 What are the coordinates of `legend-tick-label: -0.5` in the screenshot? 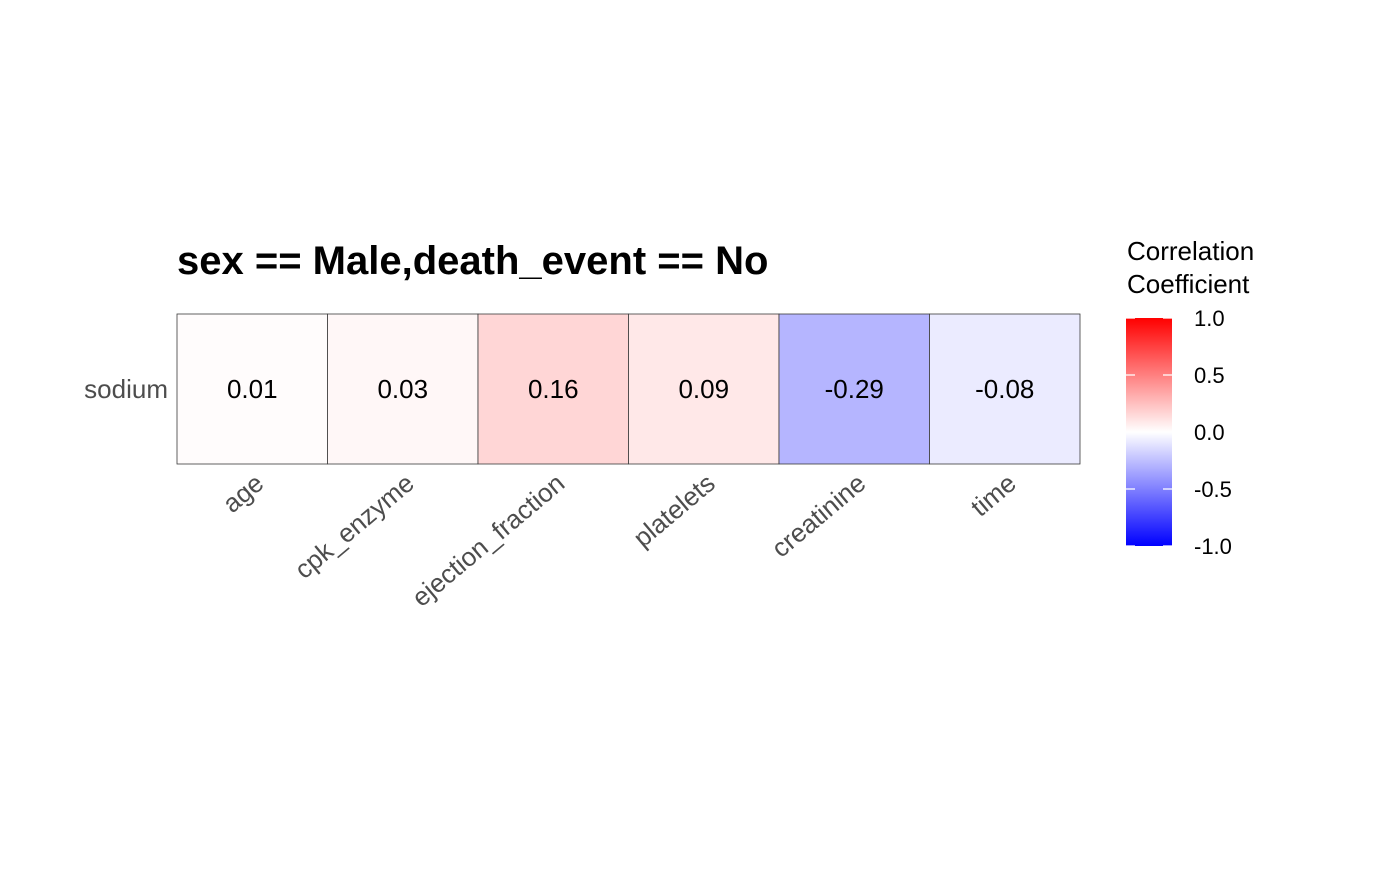 It's located at (1213, 489).